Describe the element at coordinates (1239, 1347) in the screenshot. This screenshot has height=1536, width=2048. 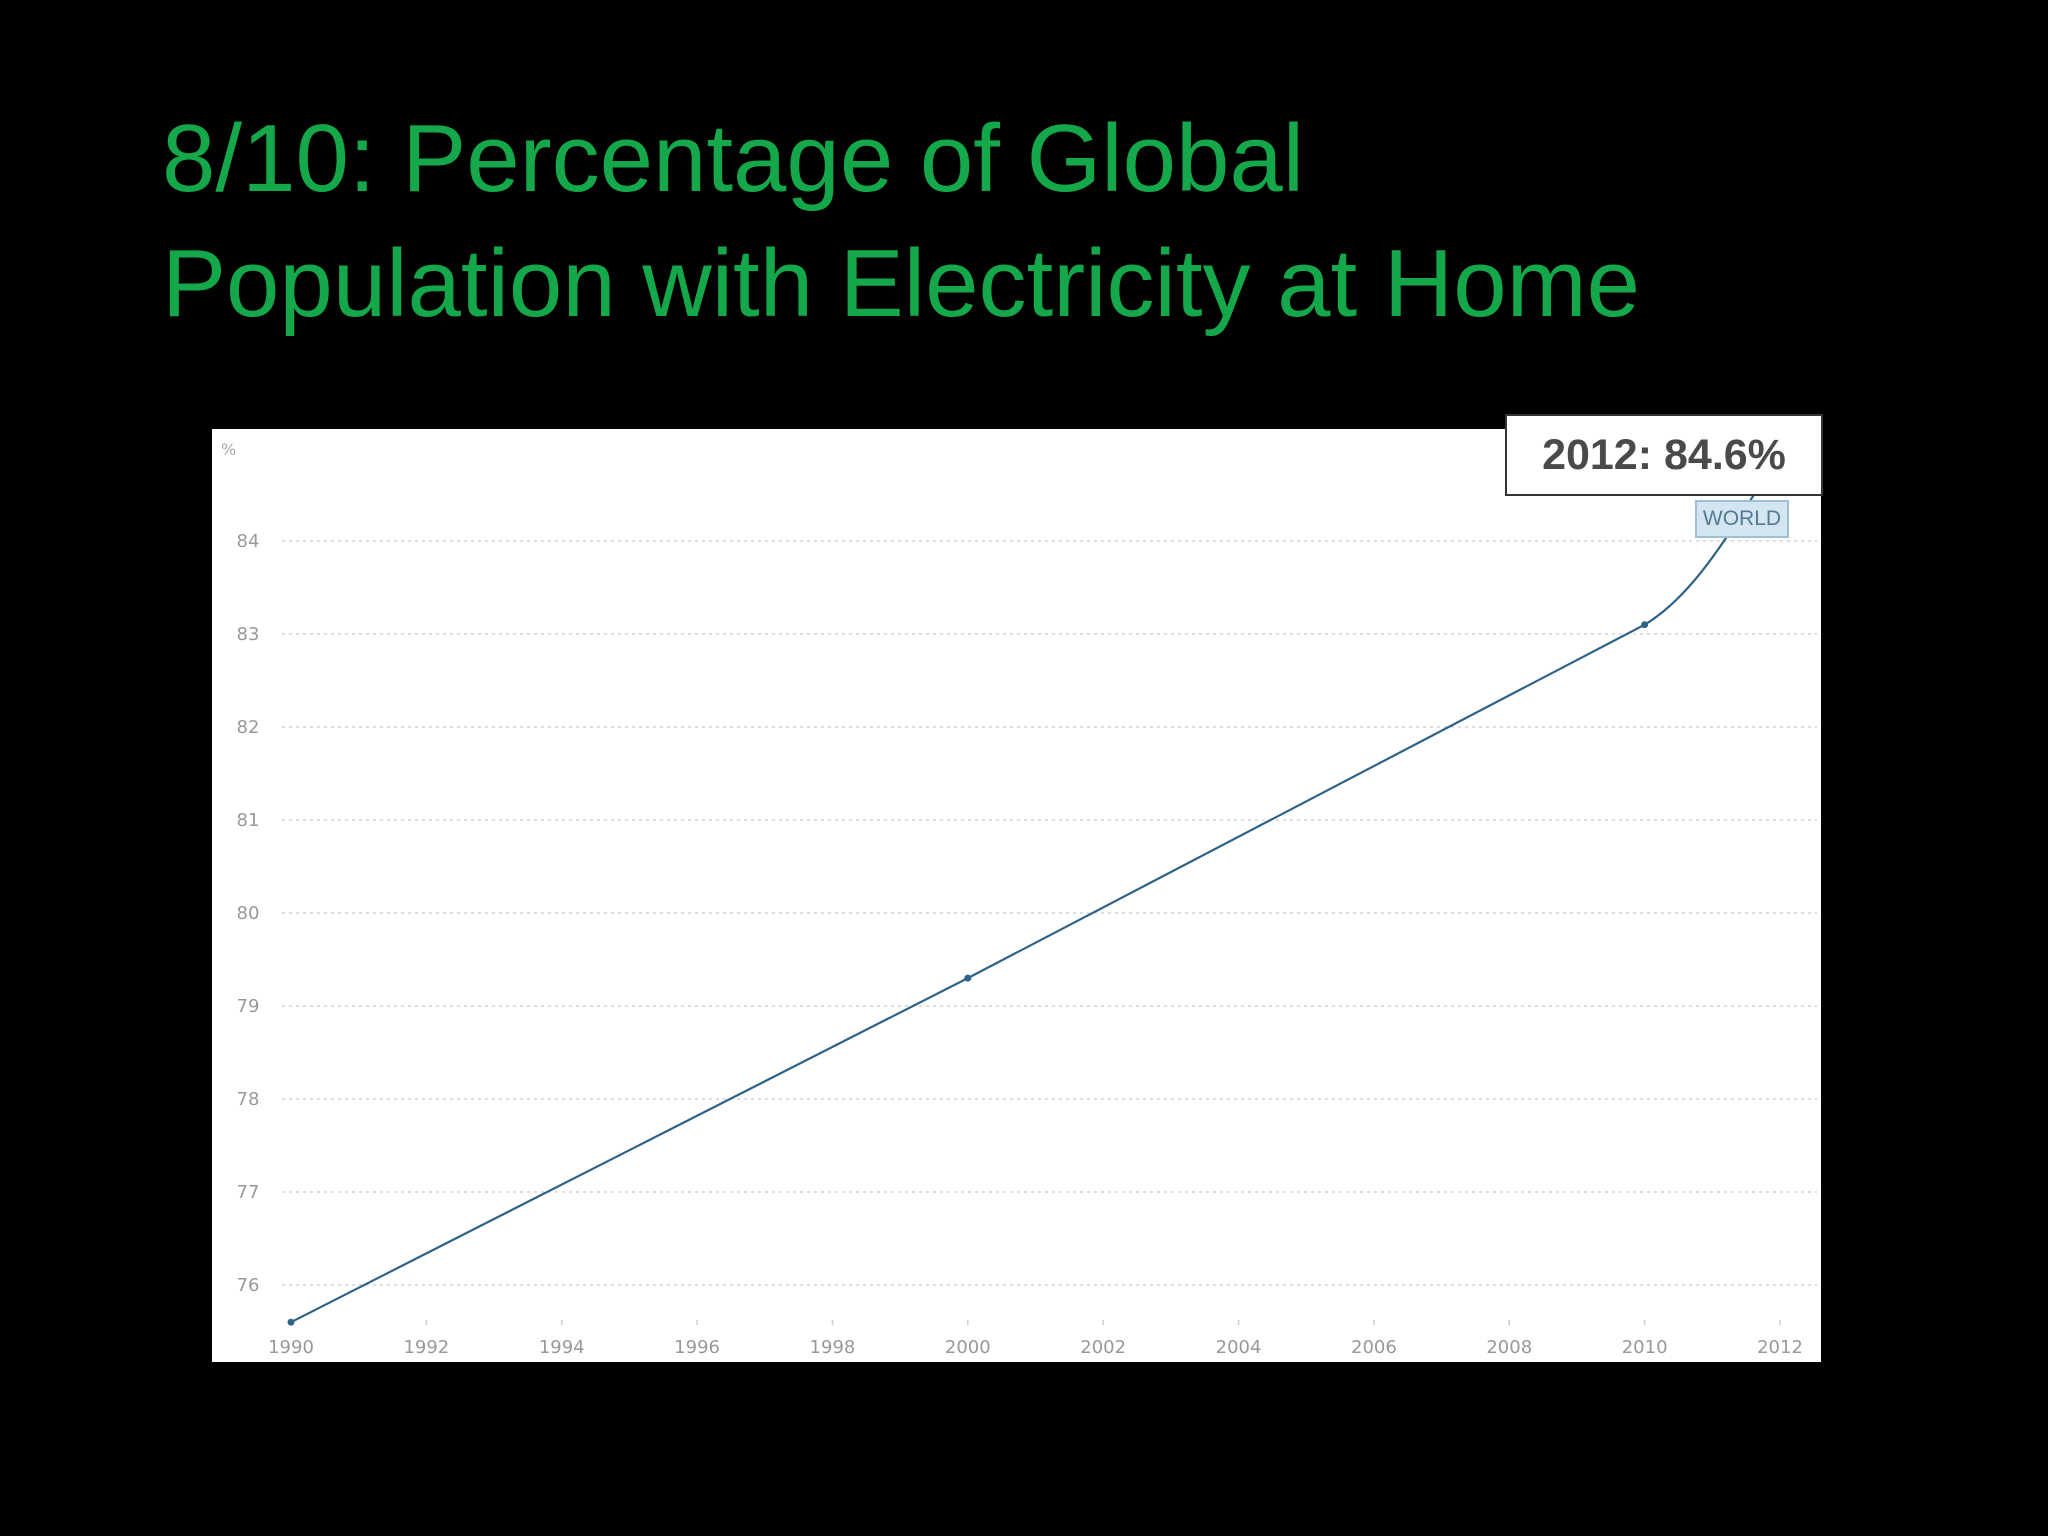
I see `x-tick-label-2004: 2004` at that location.